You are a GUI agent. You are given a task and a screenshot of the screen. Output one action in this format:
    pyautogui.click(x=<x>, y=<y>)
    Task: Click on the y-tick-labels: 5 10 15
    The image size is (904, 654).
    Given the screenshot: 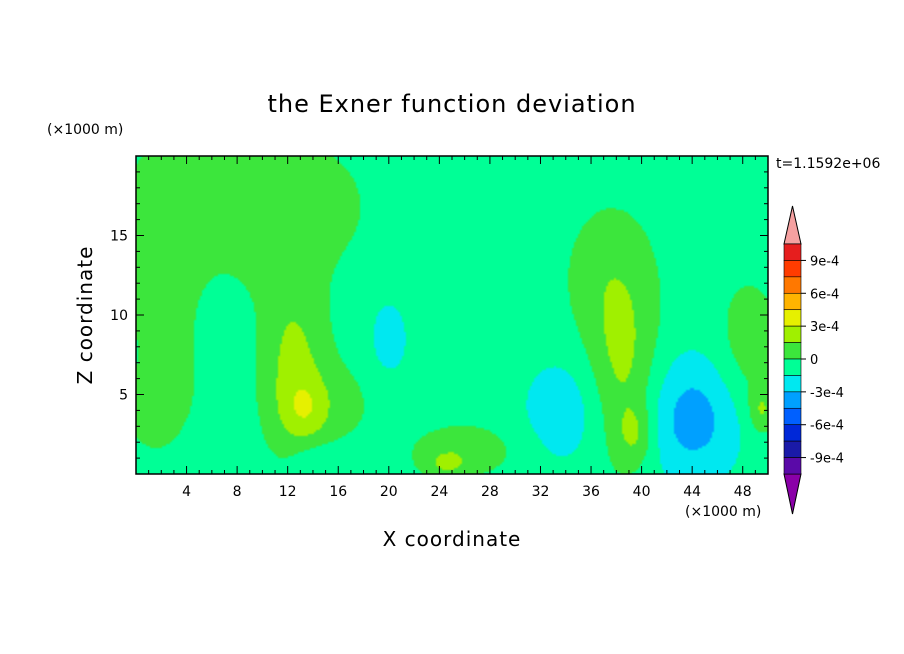 What is the action you would take?
    pyautogui.click(x=119, y=316)
    